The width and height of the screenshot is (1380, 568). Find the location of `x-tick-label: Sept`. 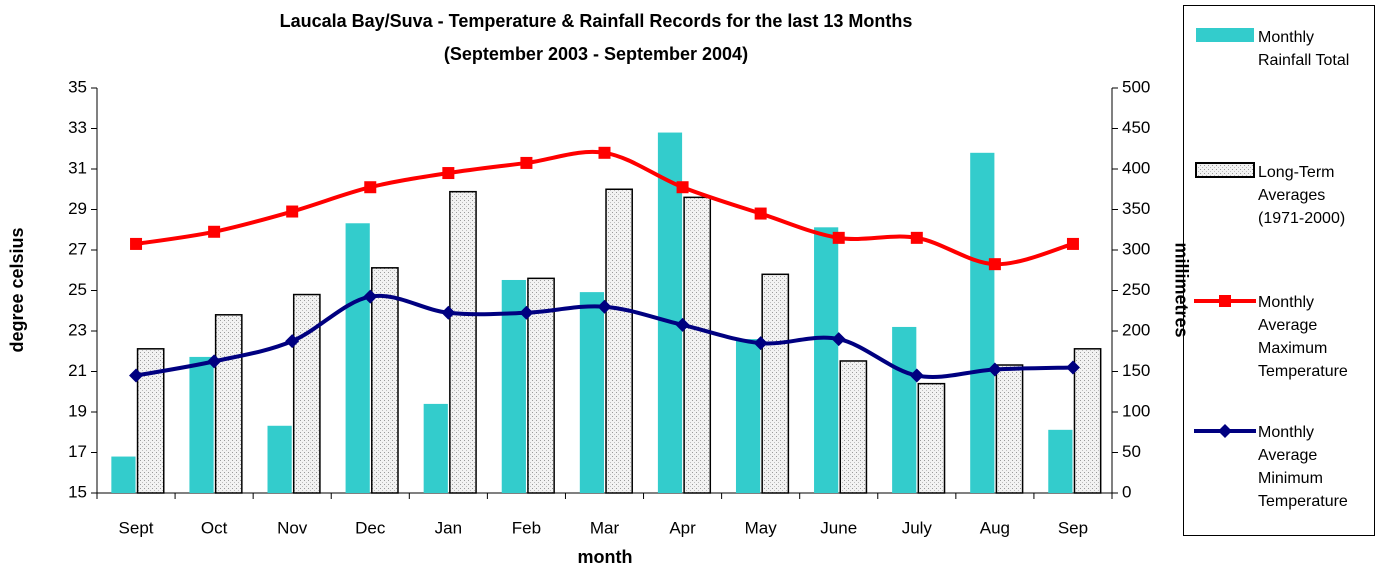

x-tick-label: Sept is located at coordinates (136, 527).